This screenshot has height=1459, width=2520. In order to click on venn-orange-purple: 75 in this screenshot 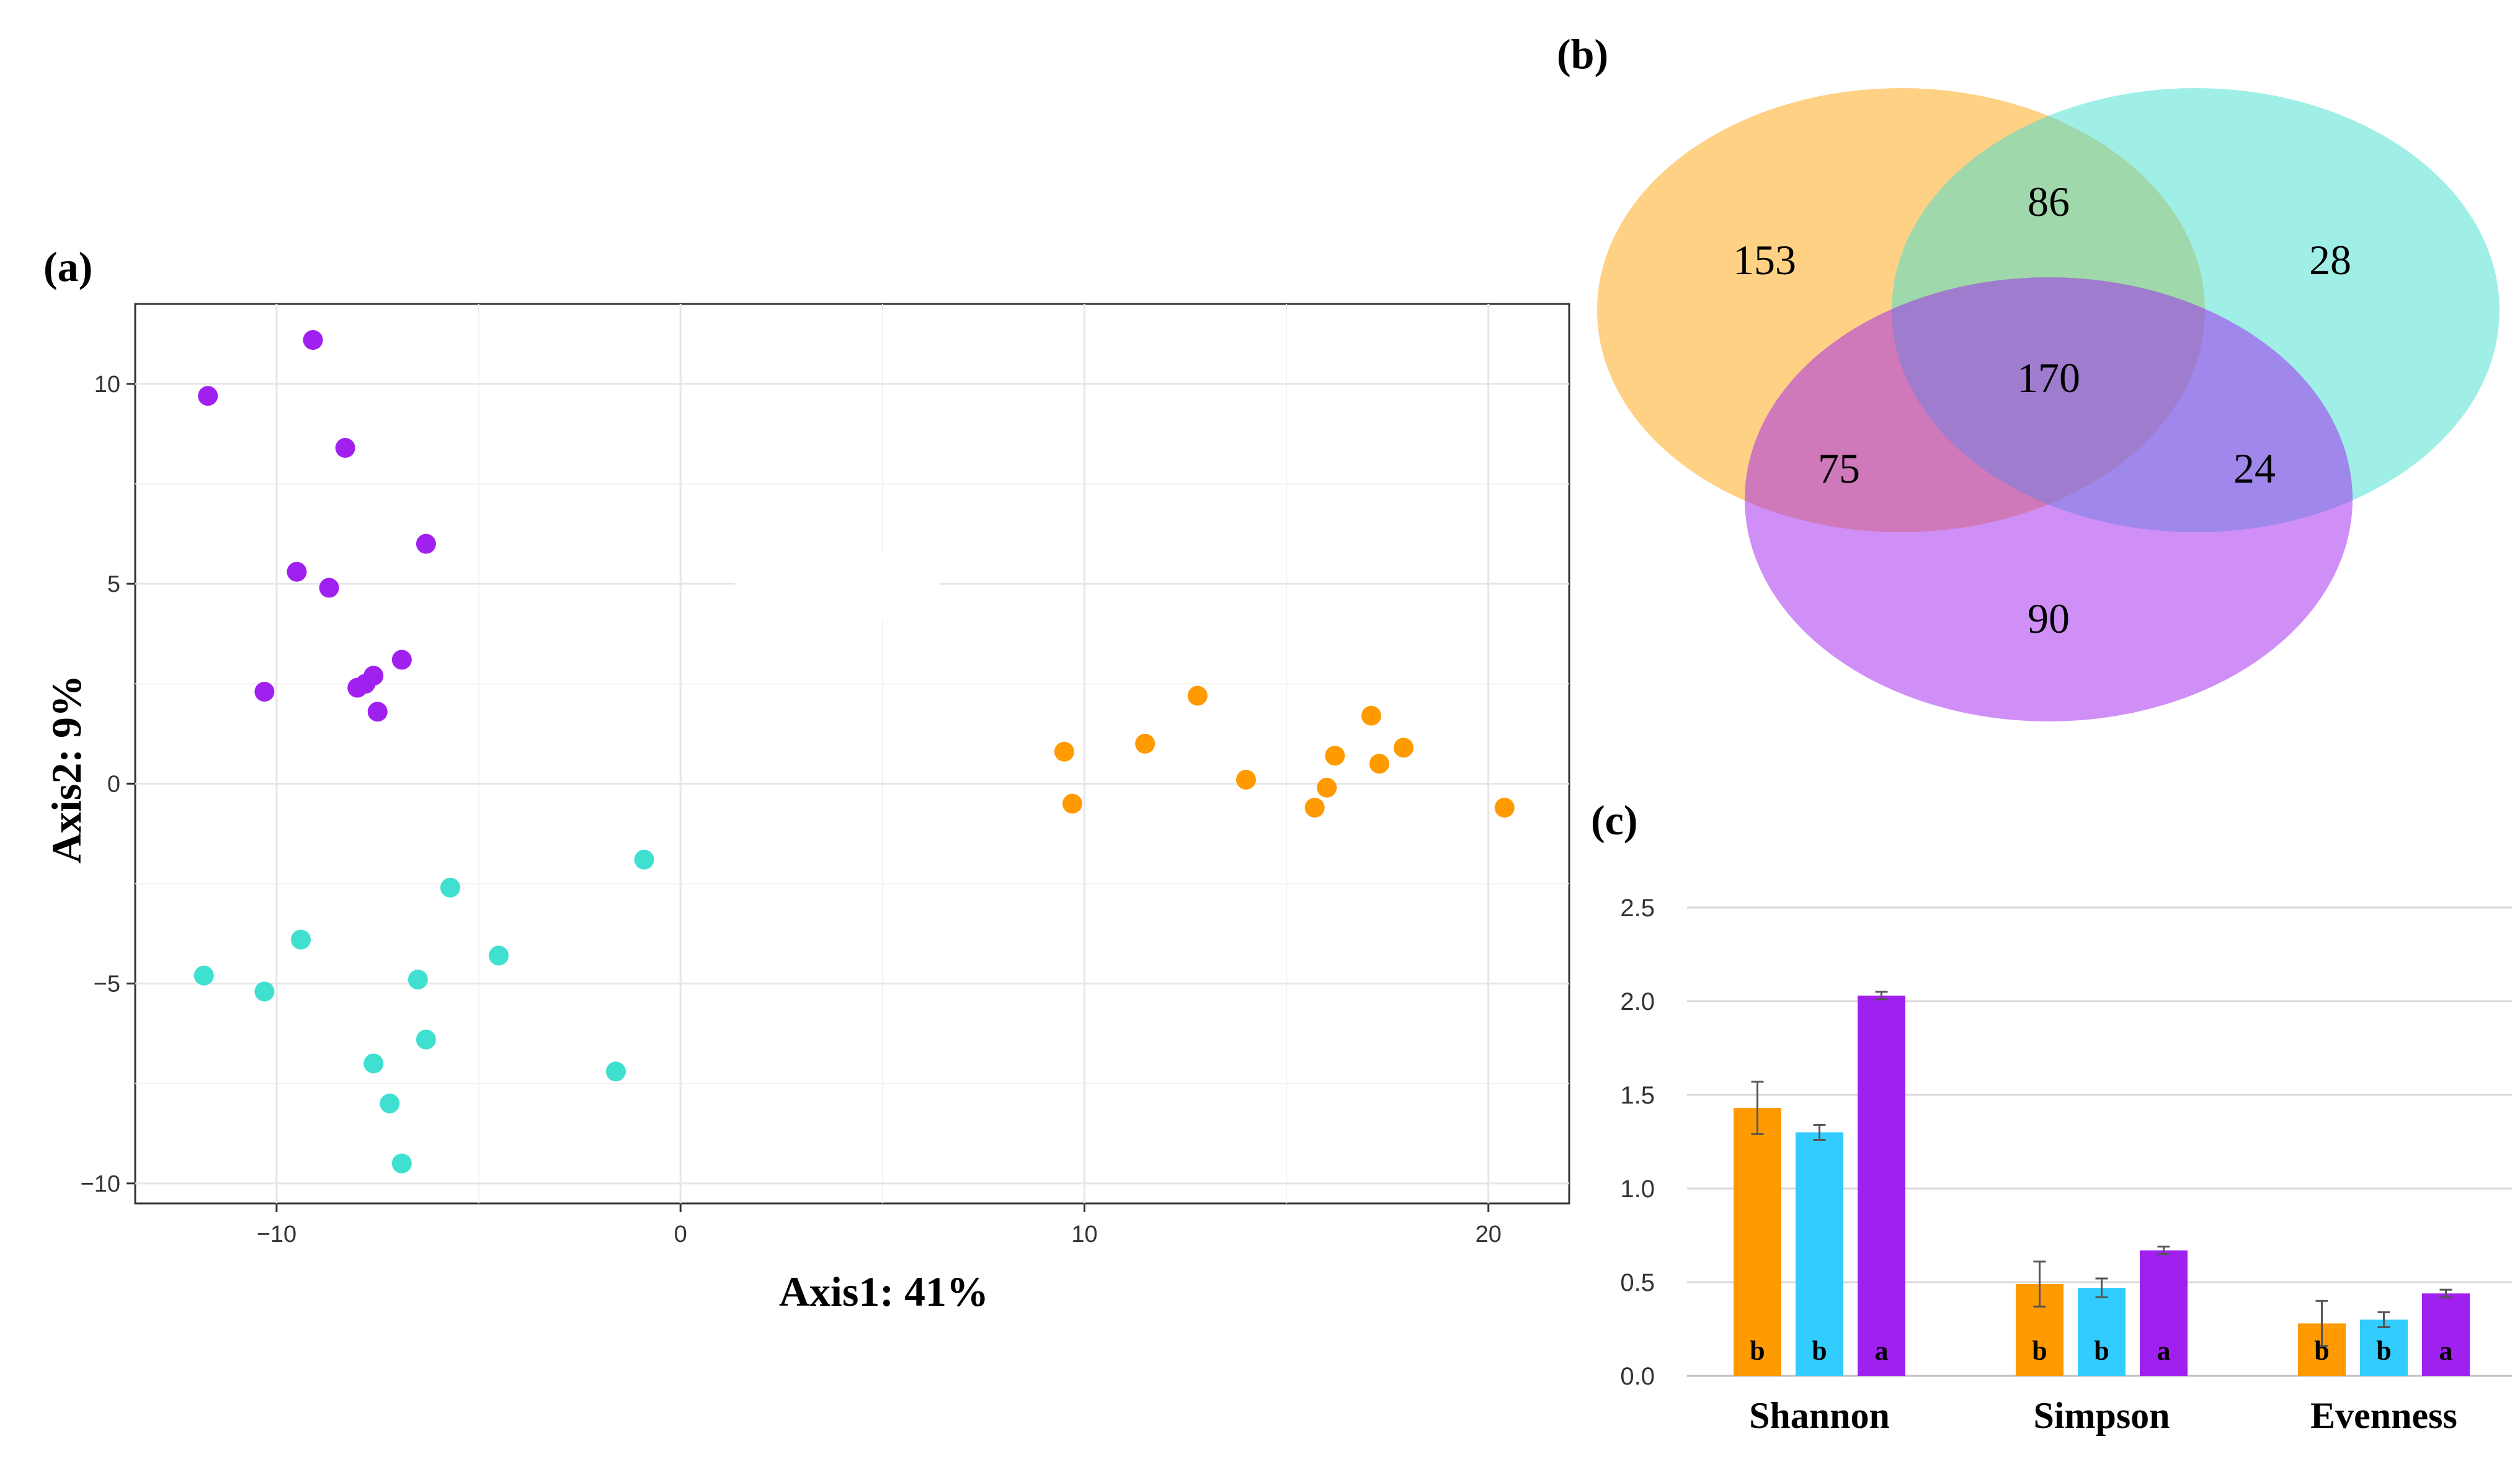, I will do `click(1839, 468)`.